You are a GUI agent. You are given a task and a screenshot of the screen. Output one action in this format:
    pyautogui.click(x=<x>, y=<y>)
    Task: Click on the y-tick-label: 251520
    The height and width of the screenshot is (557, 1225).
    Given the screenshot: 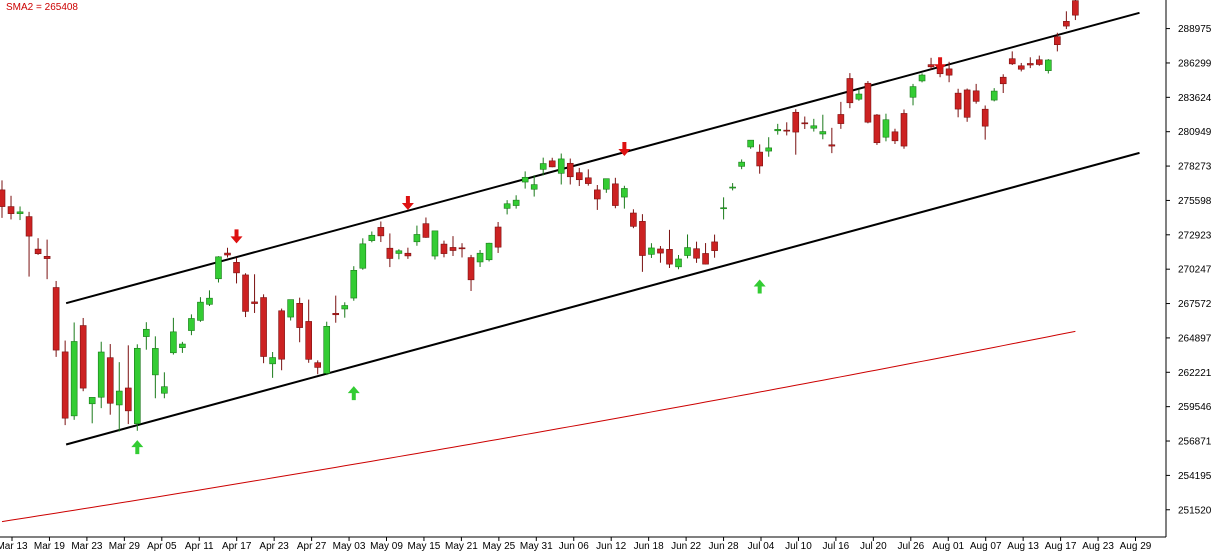 What is the action you would take?
    pyautogui.click(x=1195, y=510)
    